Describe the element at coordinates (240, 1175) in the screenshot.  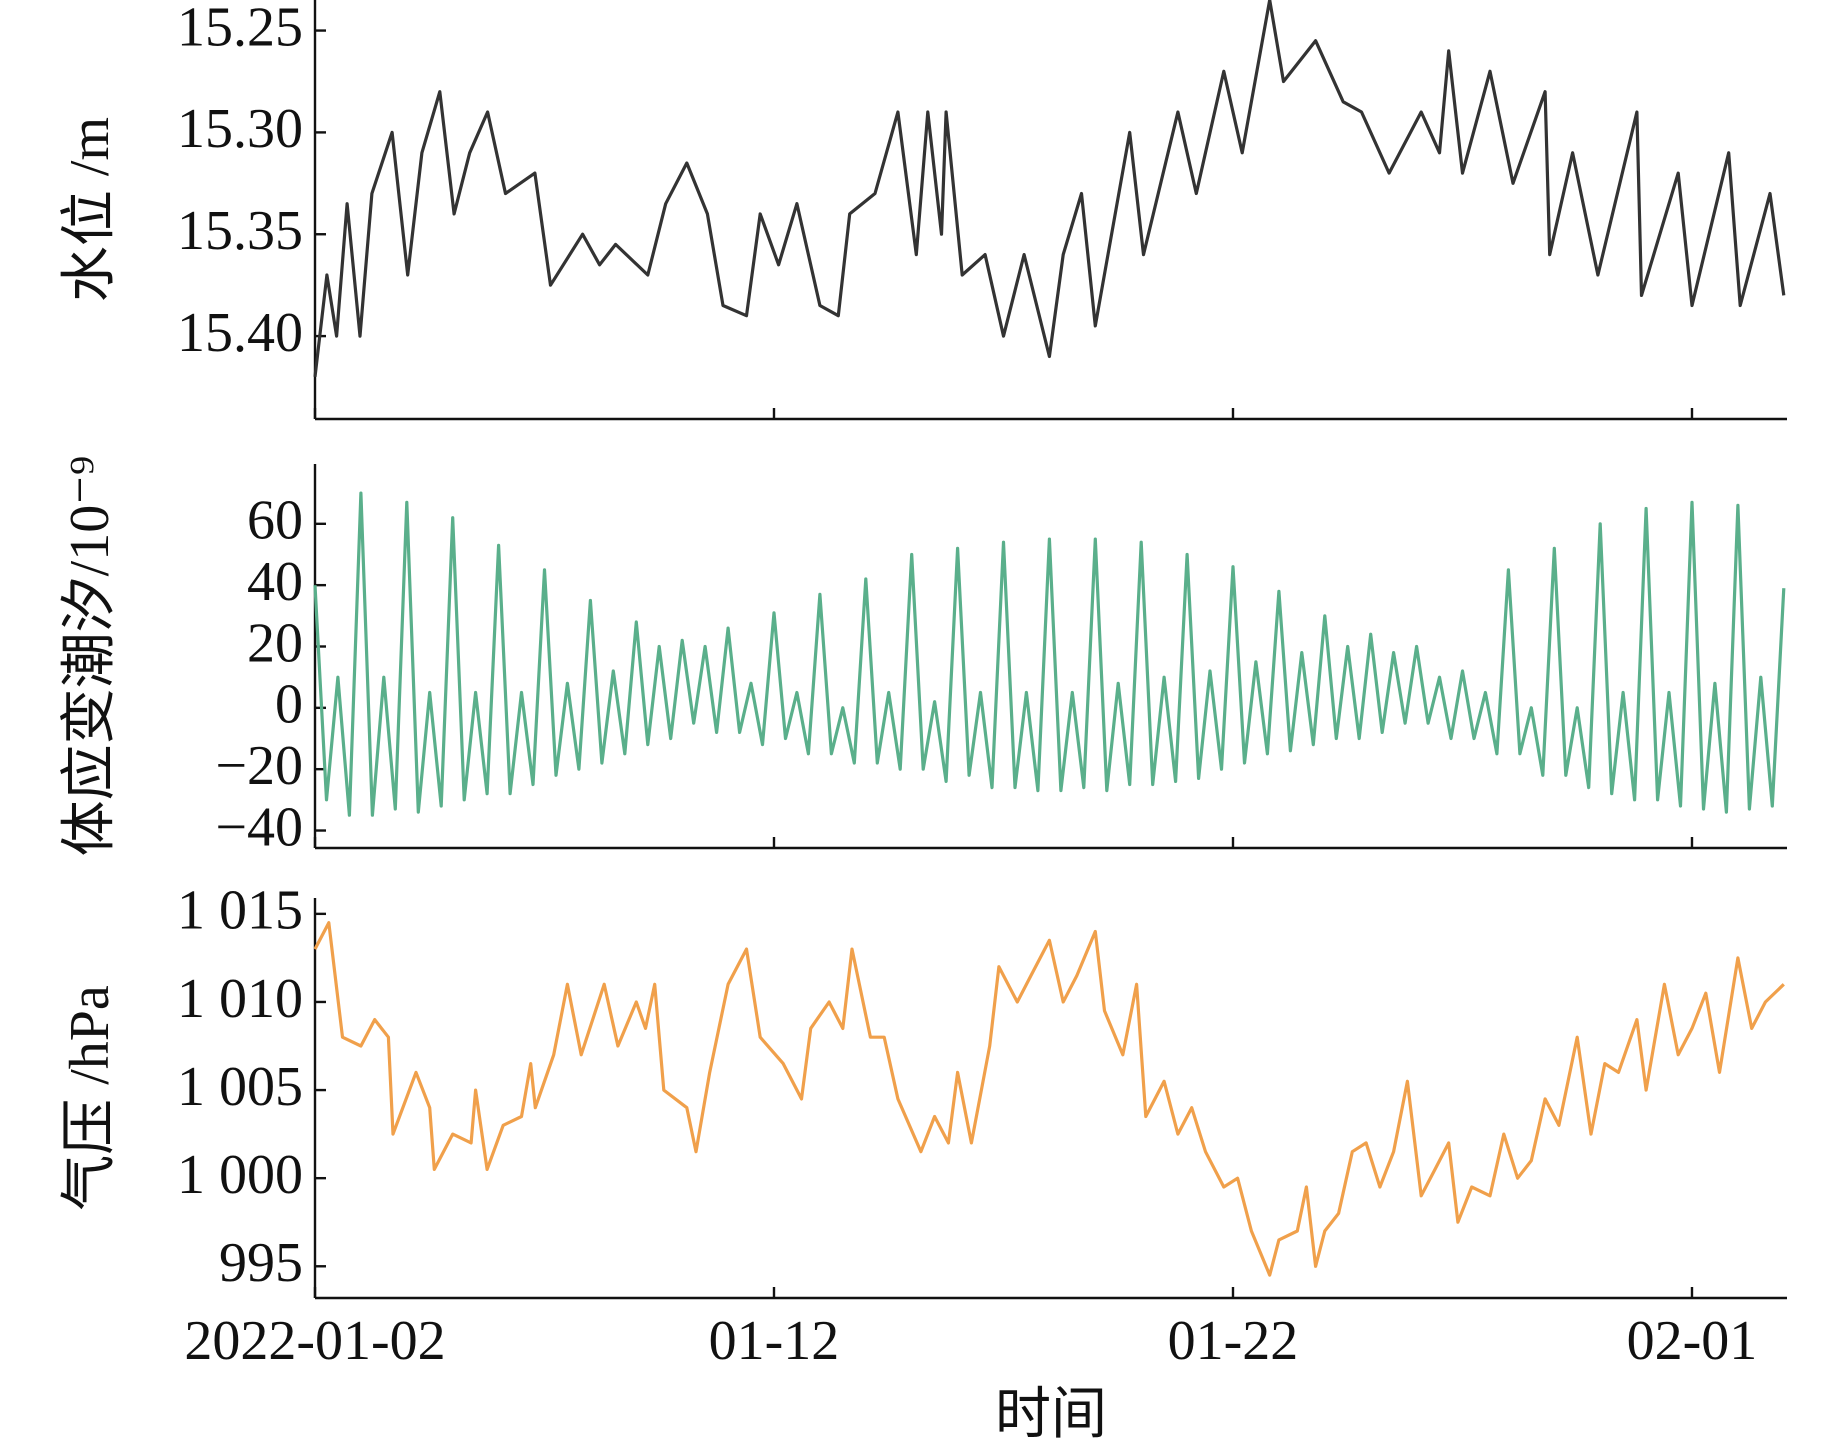
I see `y-tick-label: 1 000` at that location.